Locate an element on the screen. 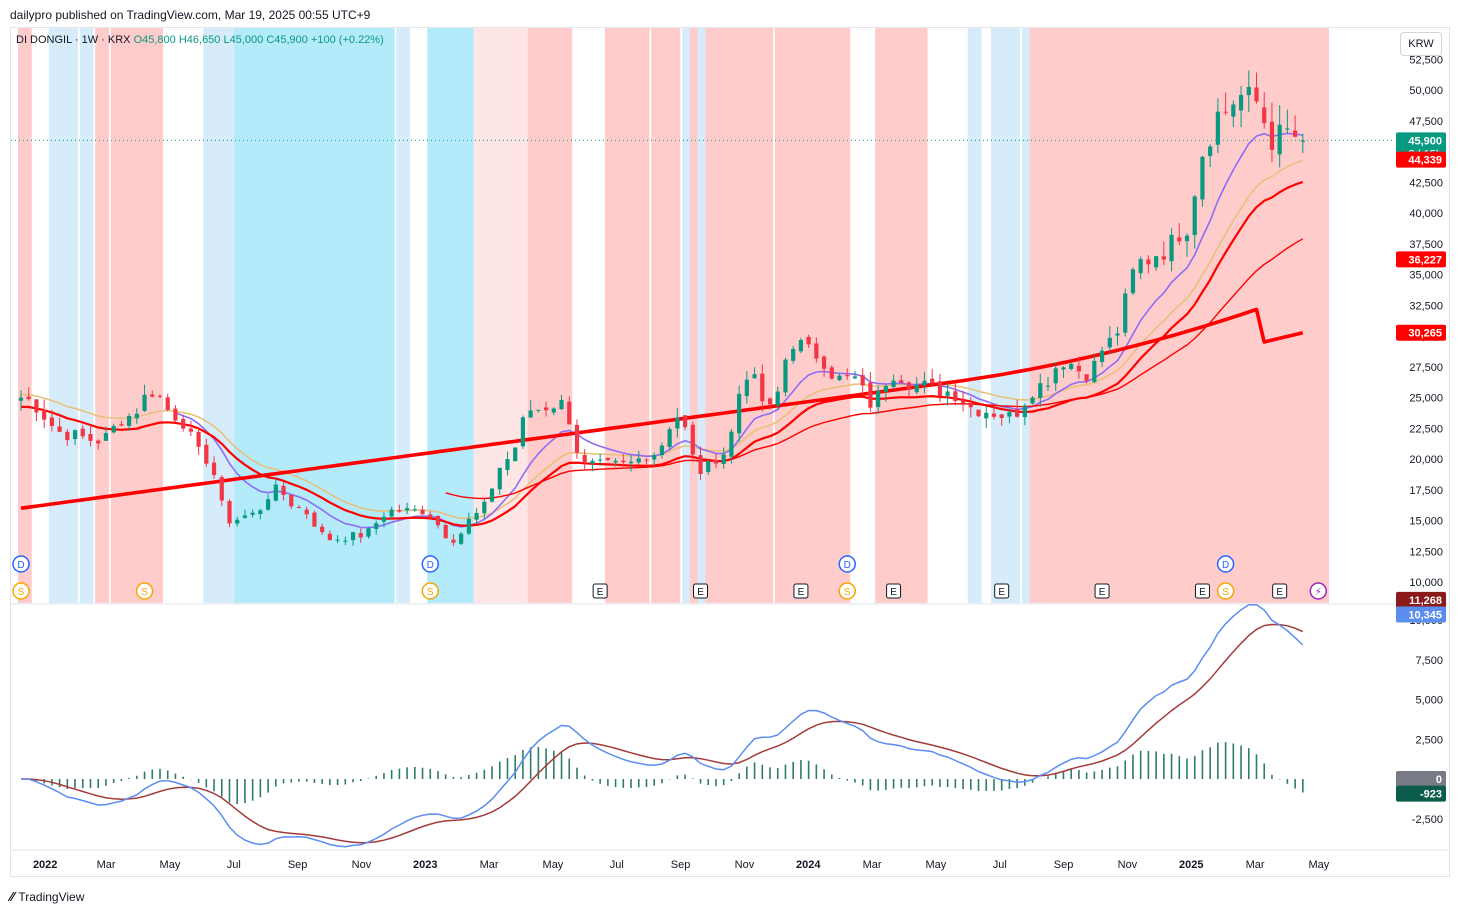 This screenshot has width=1460, height=912. price-tick-label: 37,500 is located at coordinates (1426, 245).